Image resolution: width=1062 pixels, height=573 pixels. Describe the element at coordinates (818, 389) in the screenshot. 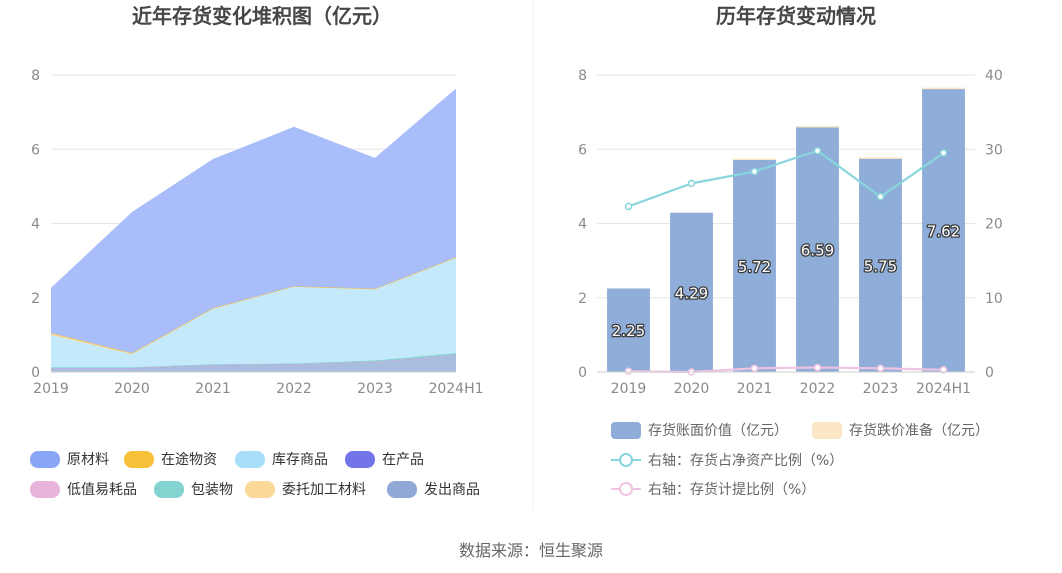

I see `right-x-tick: 2022` at that location.